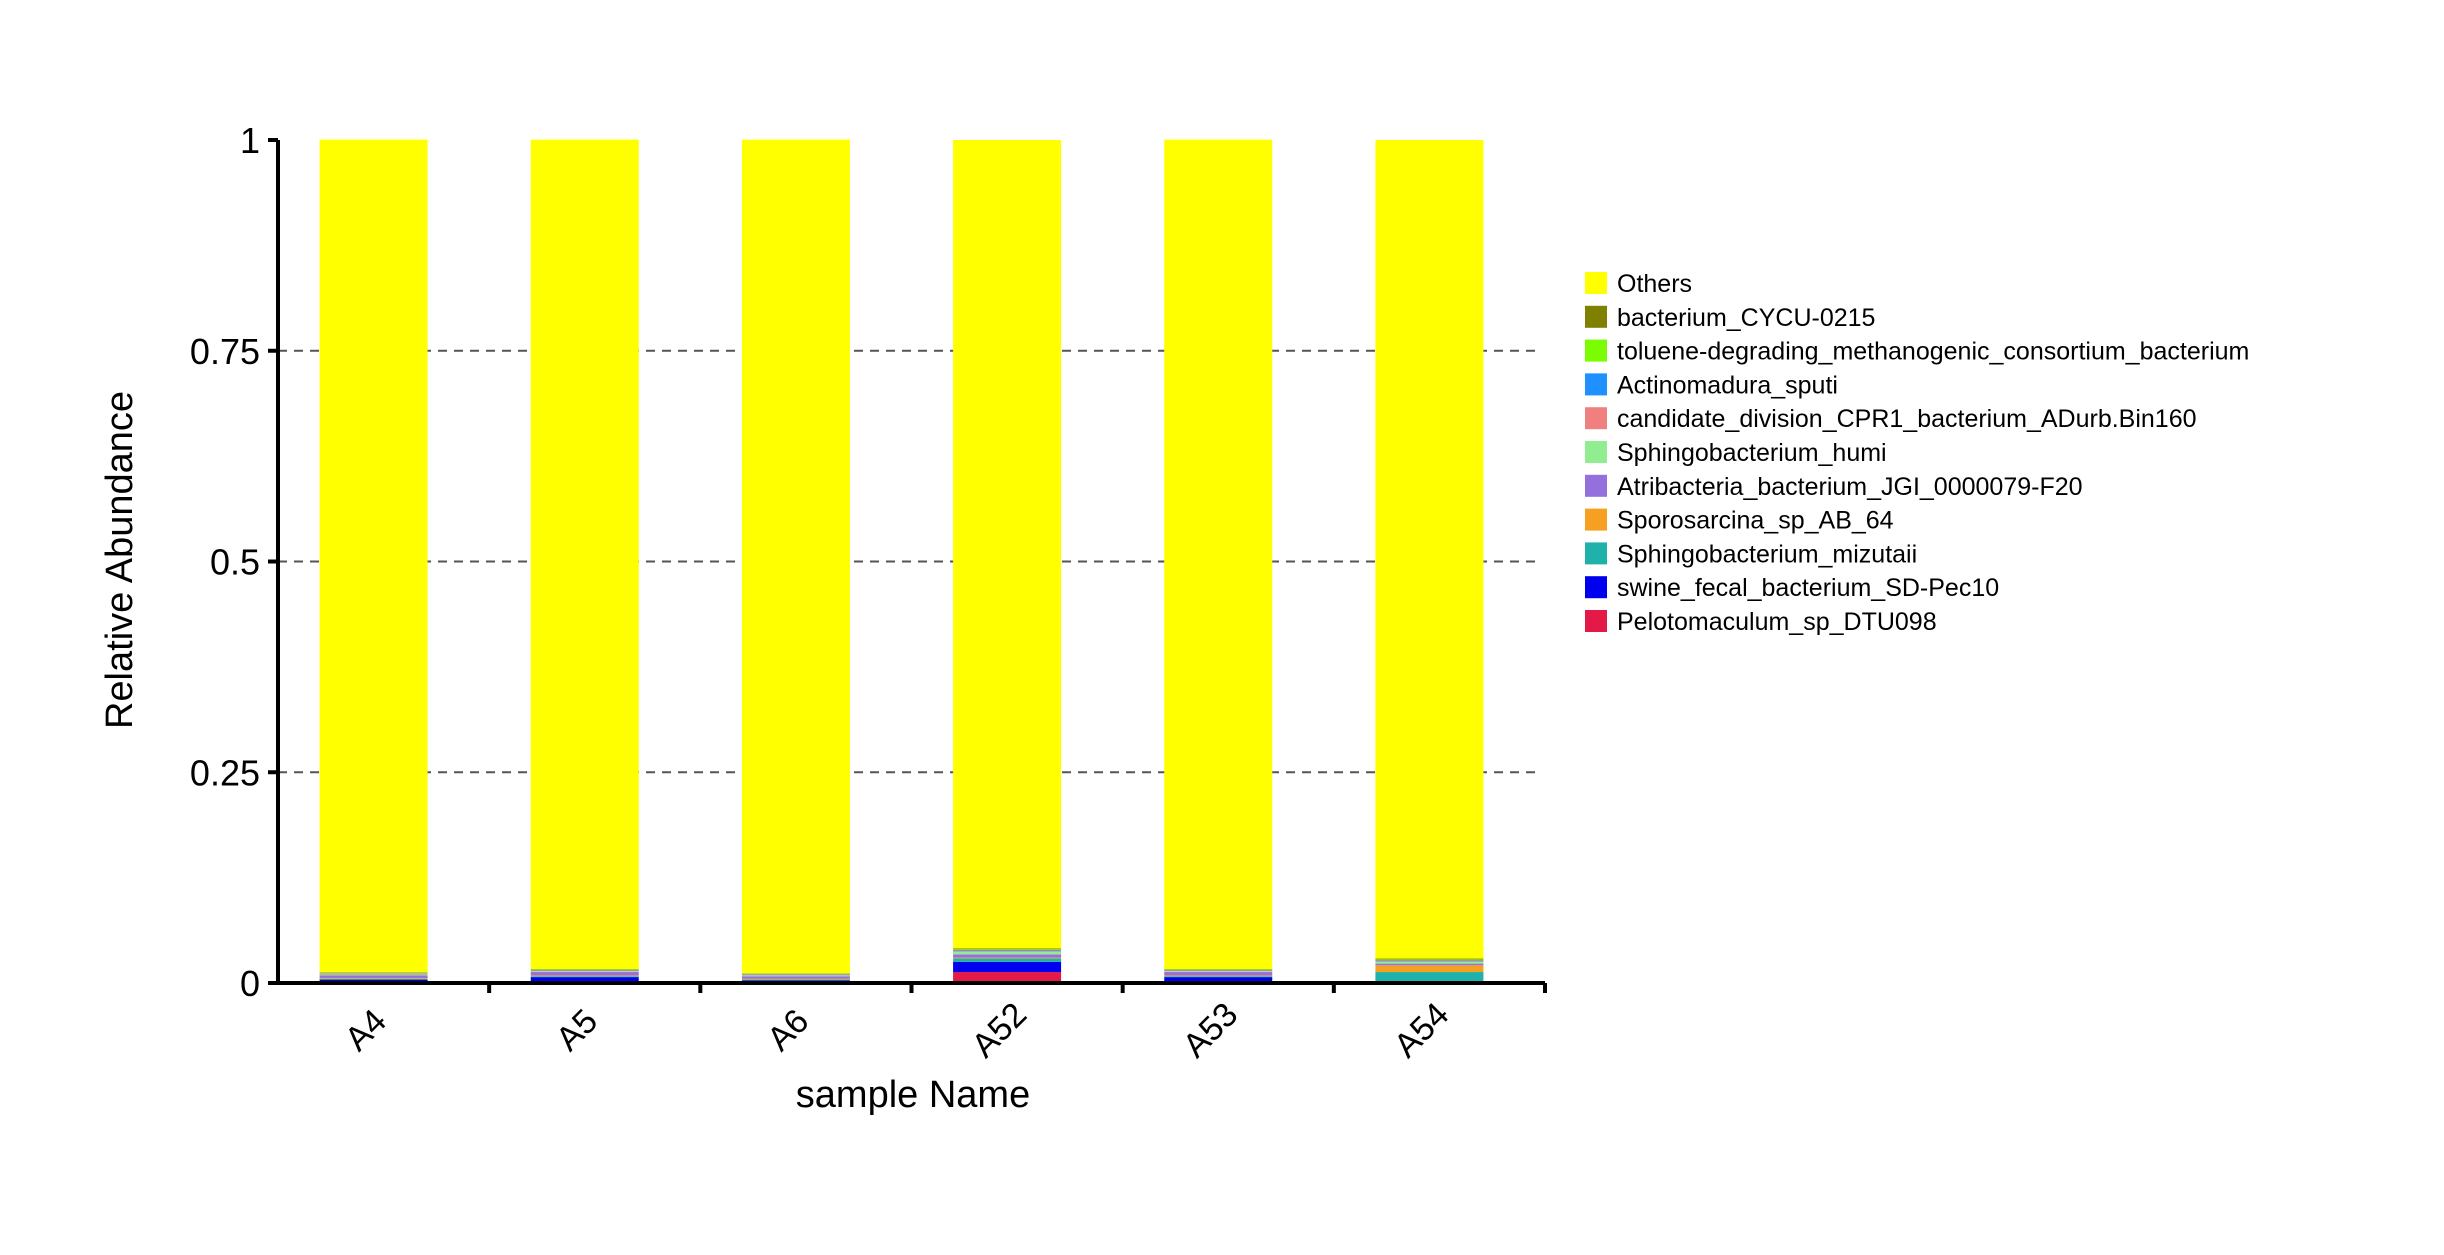  What do you see at coordinates (250, 140) in the screenshot?
I see `y-tick-label: 1` at bounding box center [250, 140].